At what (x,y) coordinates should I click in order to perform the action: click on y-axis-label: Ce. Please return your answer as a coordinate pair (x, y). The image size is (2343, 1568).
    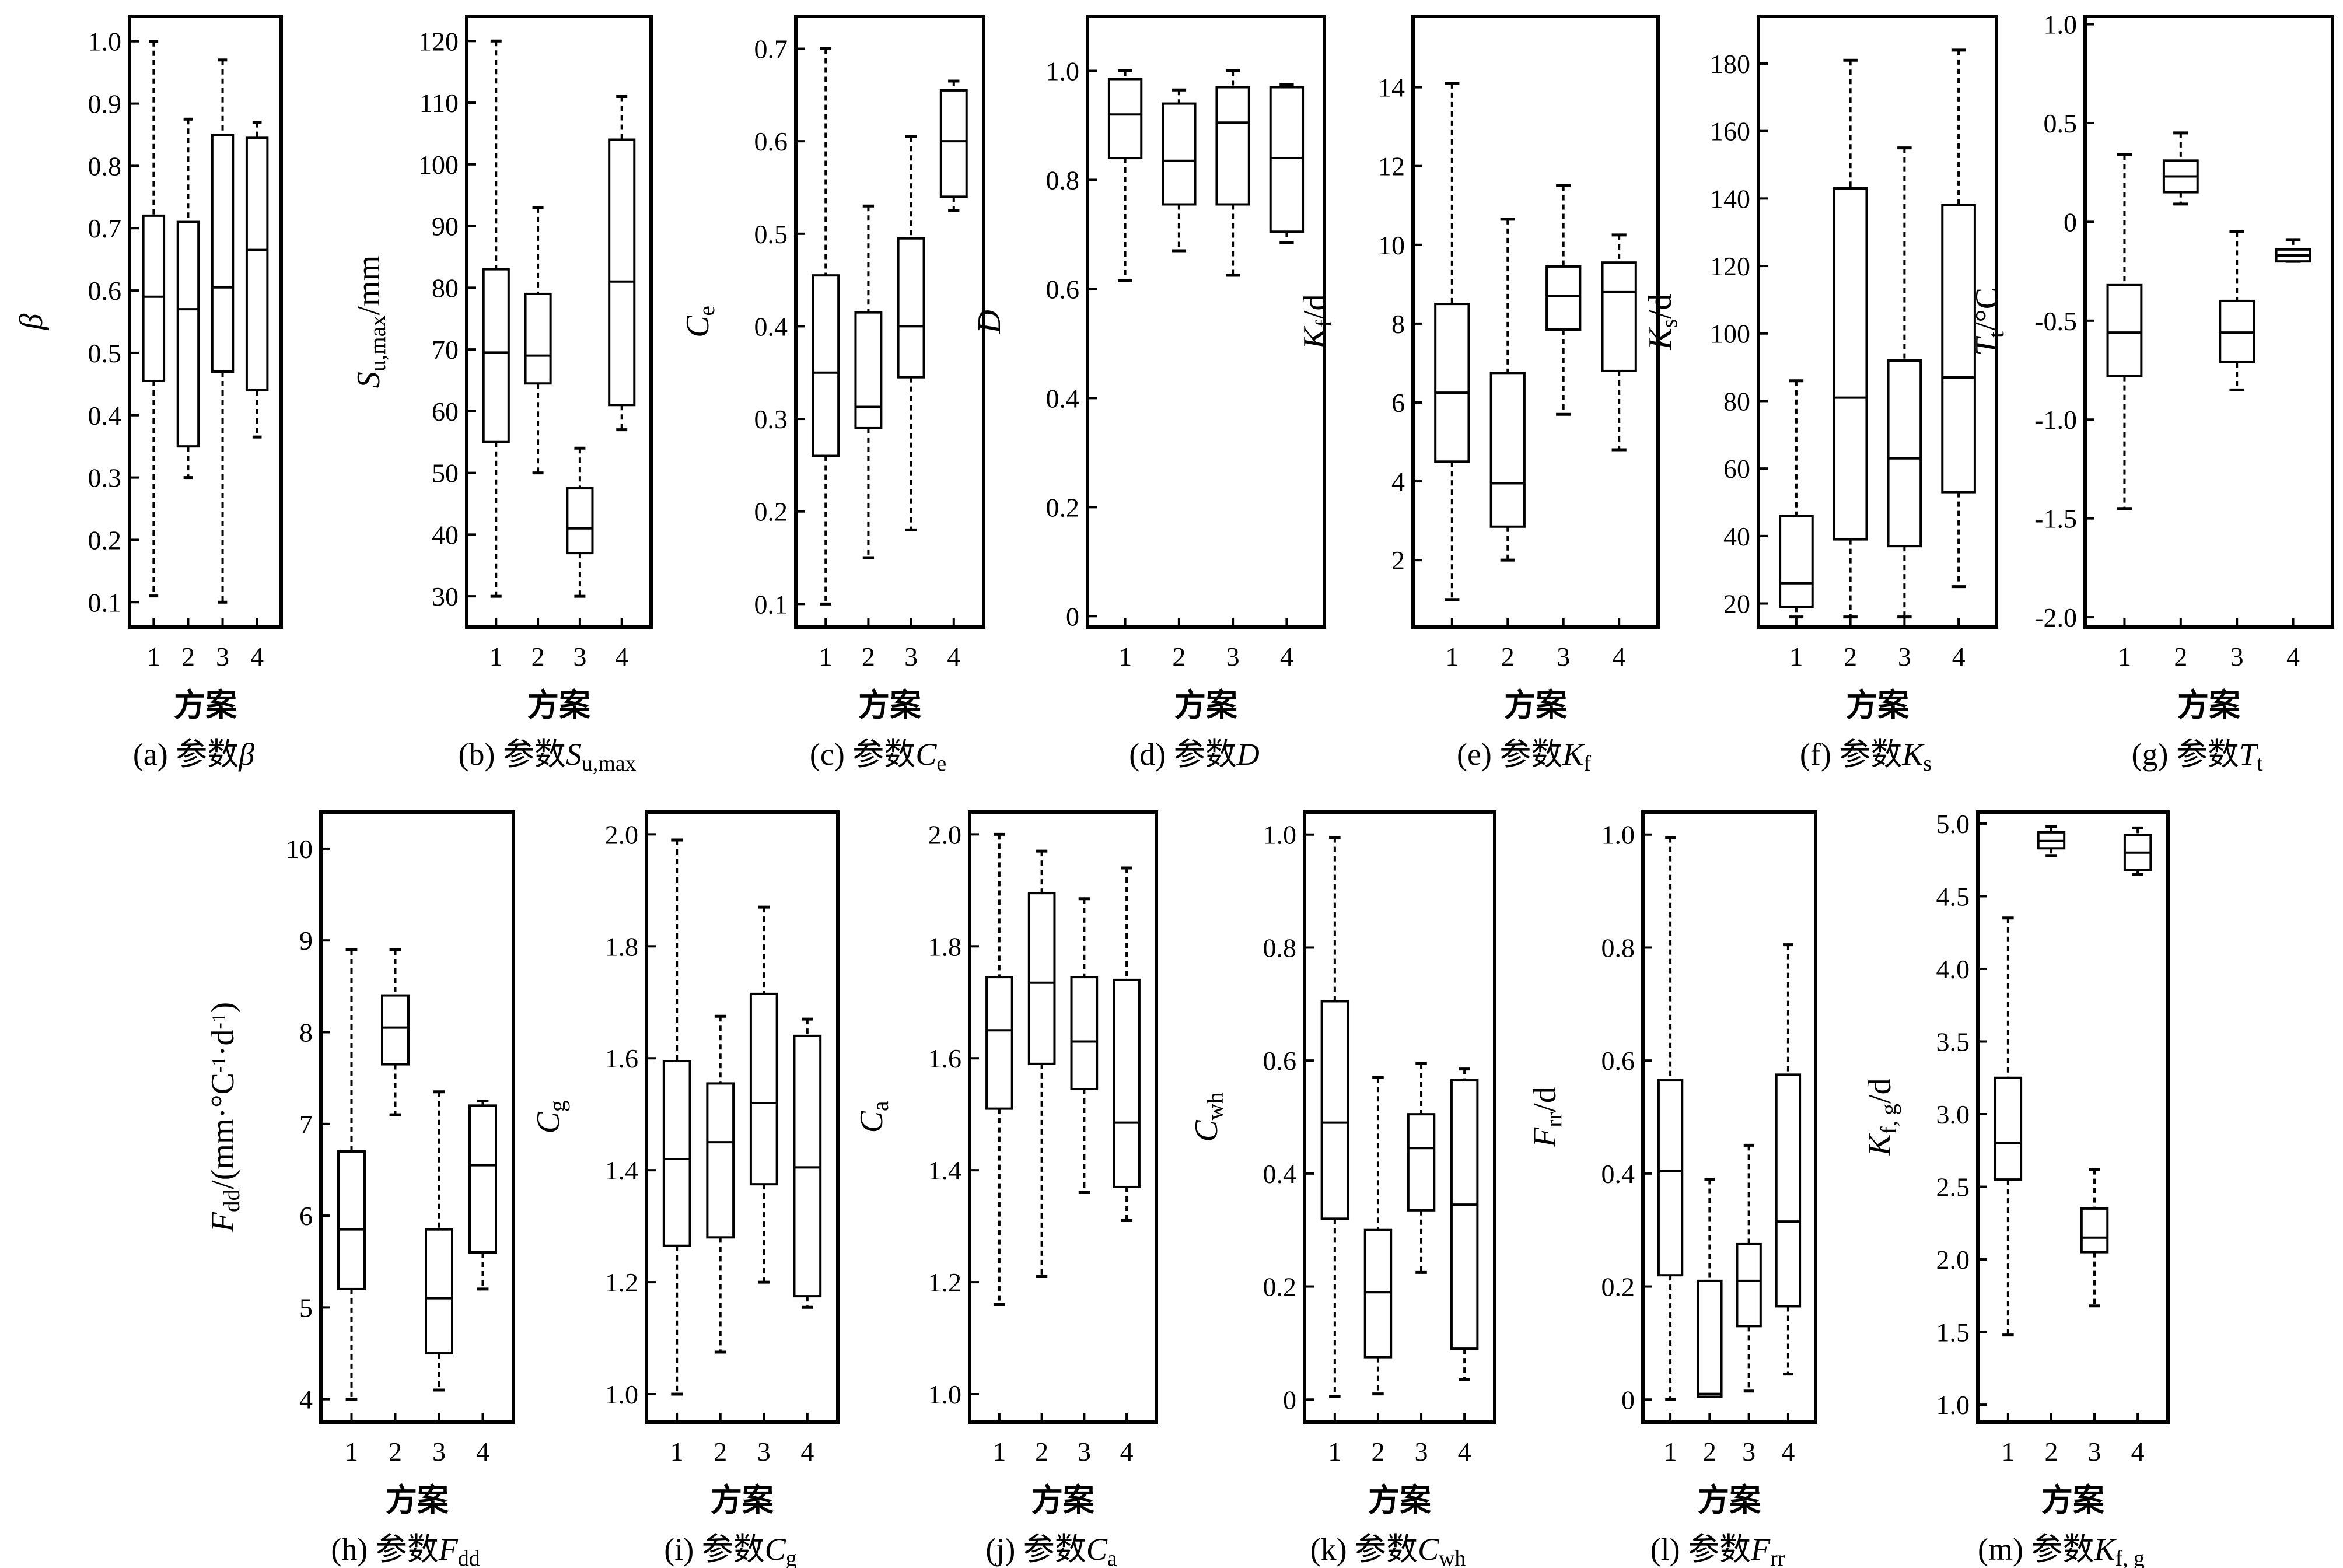
    Looking at the image, I should click on (699, 322).